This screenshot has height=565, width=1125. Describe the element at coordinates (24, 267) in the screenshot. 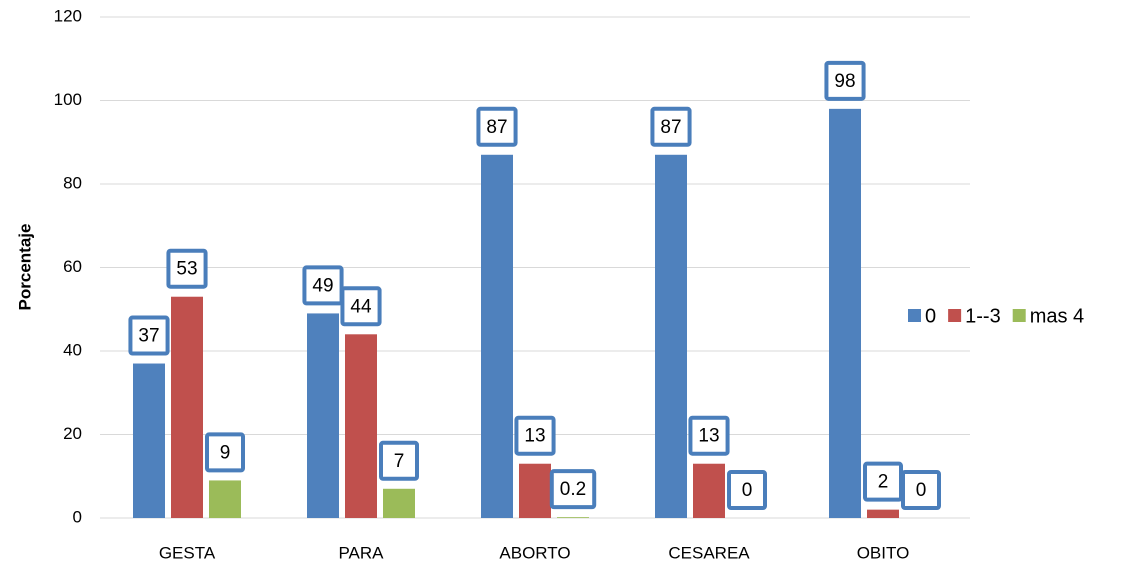

I see `y-axis-label: Porcentaje` at that location.